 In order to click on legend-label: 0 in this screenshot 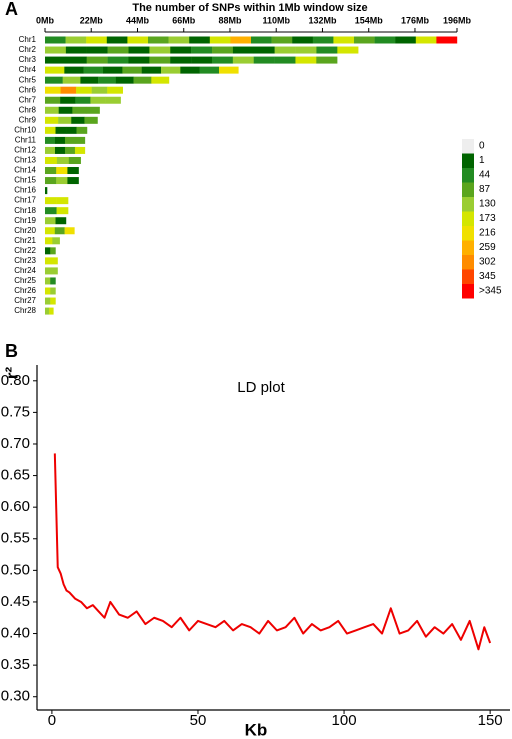, I will do `click(482, 146)`.